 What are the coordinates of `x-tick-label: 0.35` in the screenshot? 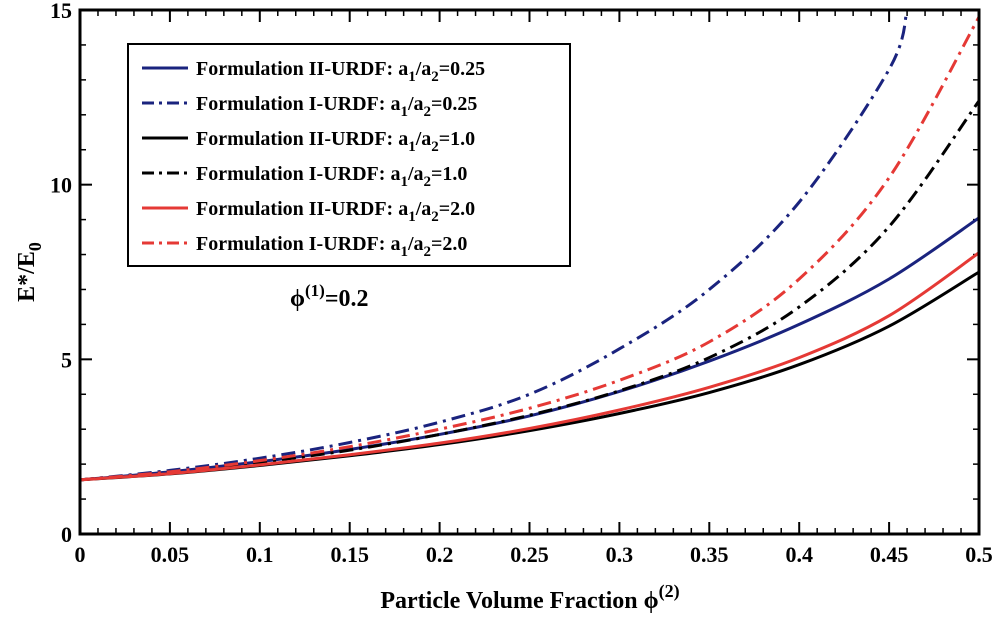 It's located at (709, 554).